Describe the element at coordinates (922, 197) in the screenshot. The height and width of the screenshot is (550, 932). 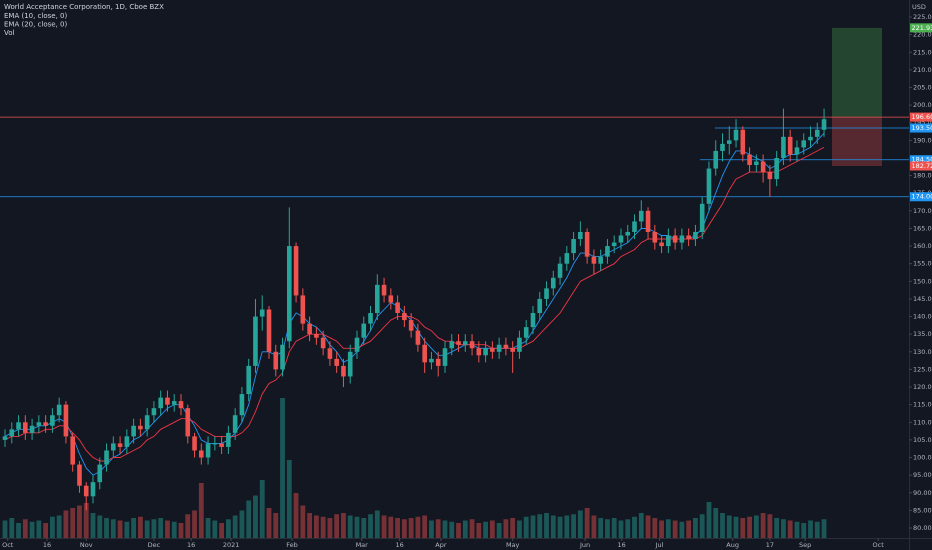
I see `price-badge-label: 174.00` at that location.